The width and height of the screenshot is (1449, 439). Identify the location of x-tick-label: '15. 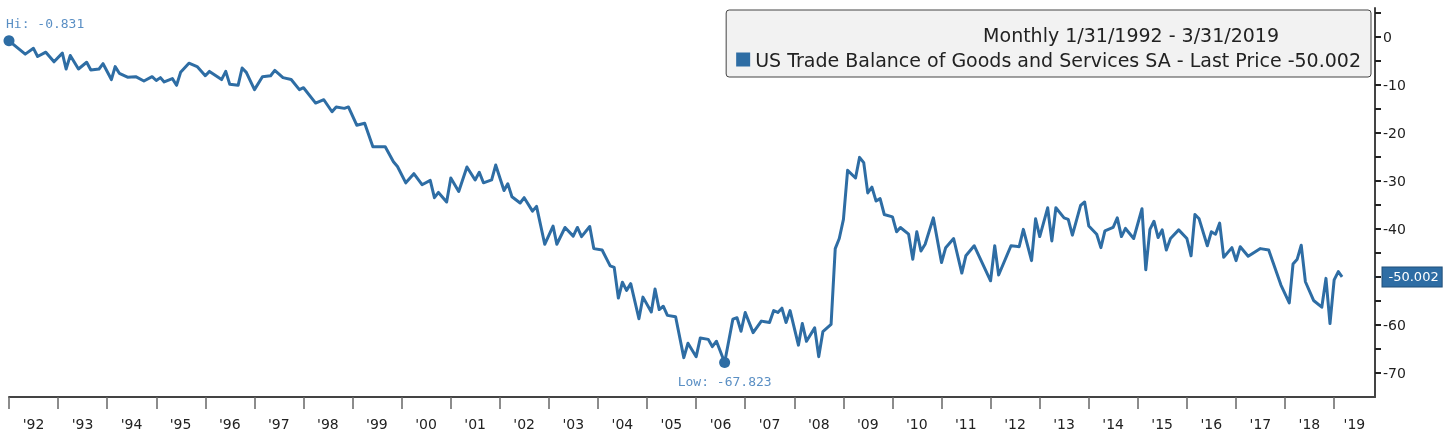
(1162, 424).